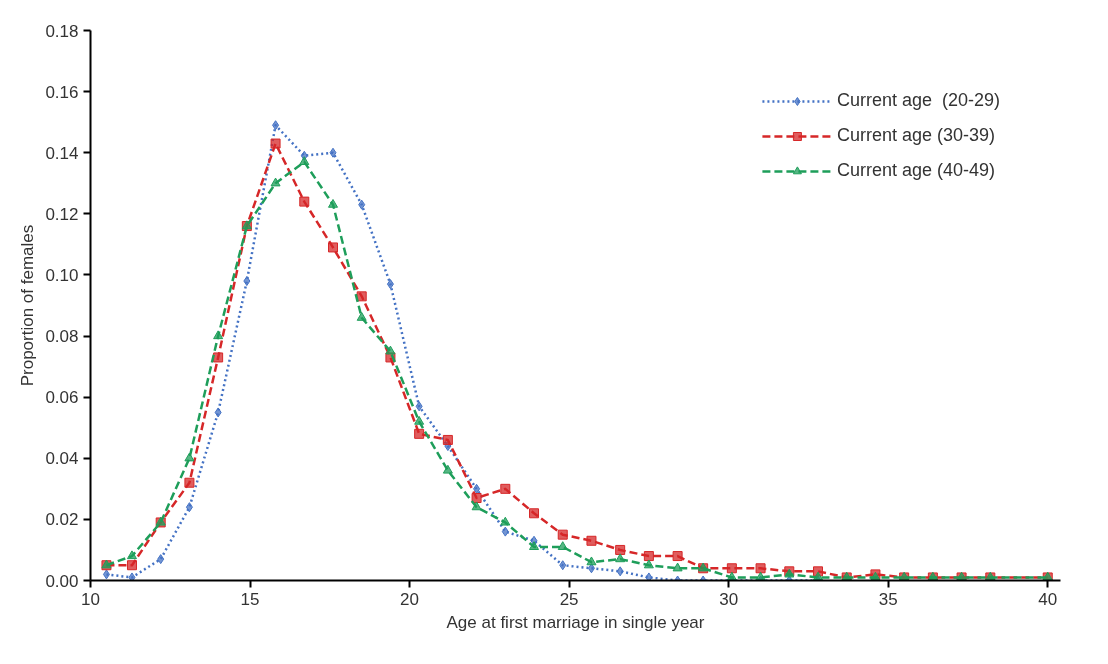 The width and height of the screenshot is (1108, 664). What do you see at coordinates (62, 459) in the screenshot?
I see `y-tick-label: 0.04` at bounding box center [62, 459].